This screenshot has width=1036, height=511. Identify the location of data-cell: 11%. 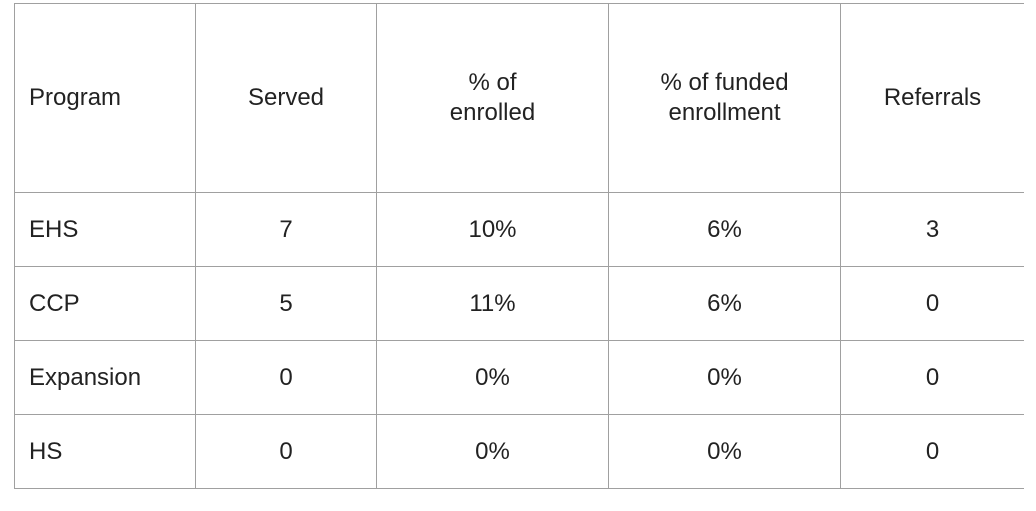
(492, 303).